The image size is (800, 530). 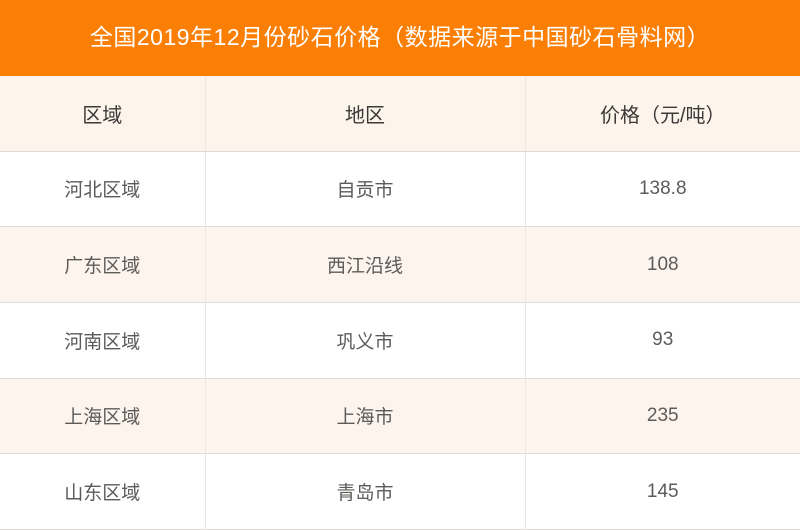 I want to click on table-row: 山东区域 青岛市 145, so click(x=400, y=491).